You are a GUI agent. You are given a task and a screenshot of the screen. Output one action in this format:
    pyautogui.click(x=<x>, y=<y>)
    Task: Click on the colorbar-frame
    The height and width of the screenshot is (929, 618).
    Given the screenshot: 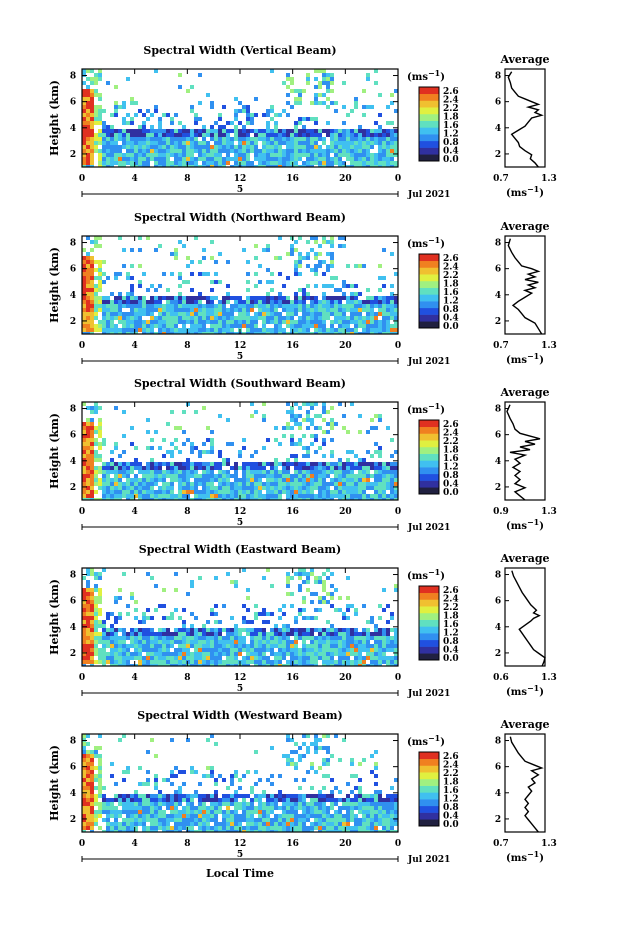 What is the action you would take?
    pyautogui.click(x=429, y=623)
    